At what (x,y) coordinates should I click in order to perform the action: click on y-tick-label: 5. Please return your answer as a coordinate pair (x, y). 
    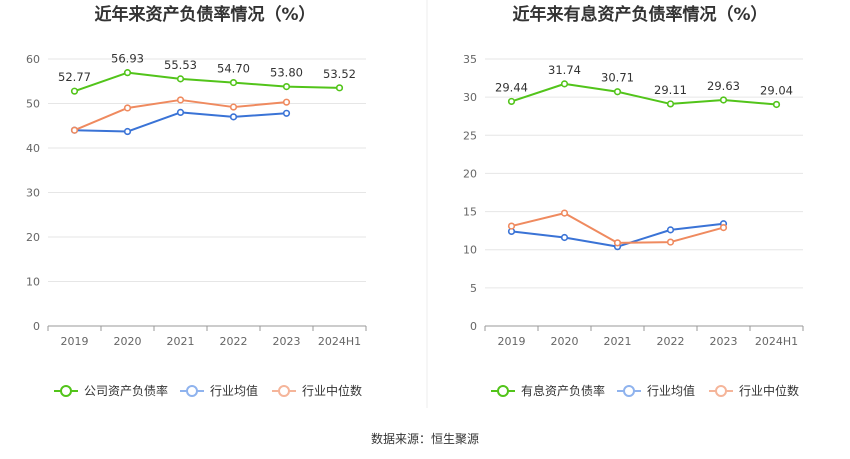
    Looking at the image, I should click on (473, 288).